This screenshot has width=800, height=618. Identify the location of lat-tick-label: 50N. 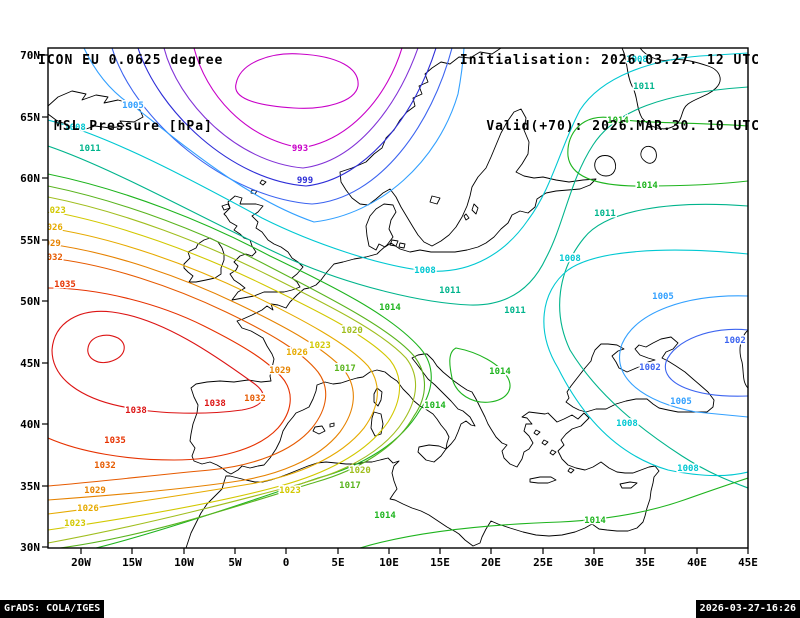
(30, 301).